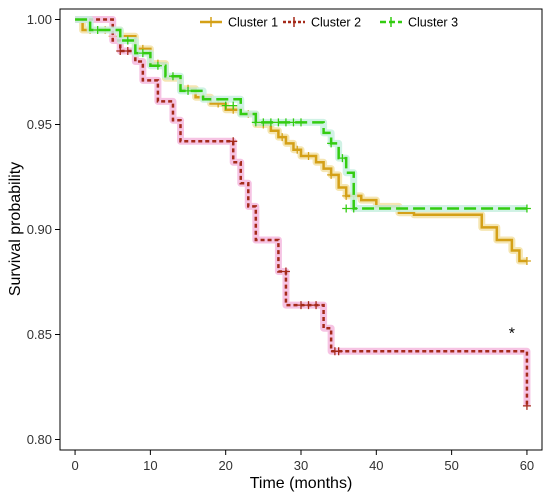 The image size is (550, 497). I want to click on x-tick-label: 50, so click(451, 465).